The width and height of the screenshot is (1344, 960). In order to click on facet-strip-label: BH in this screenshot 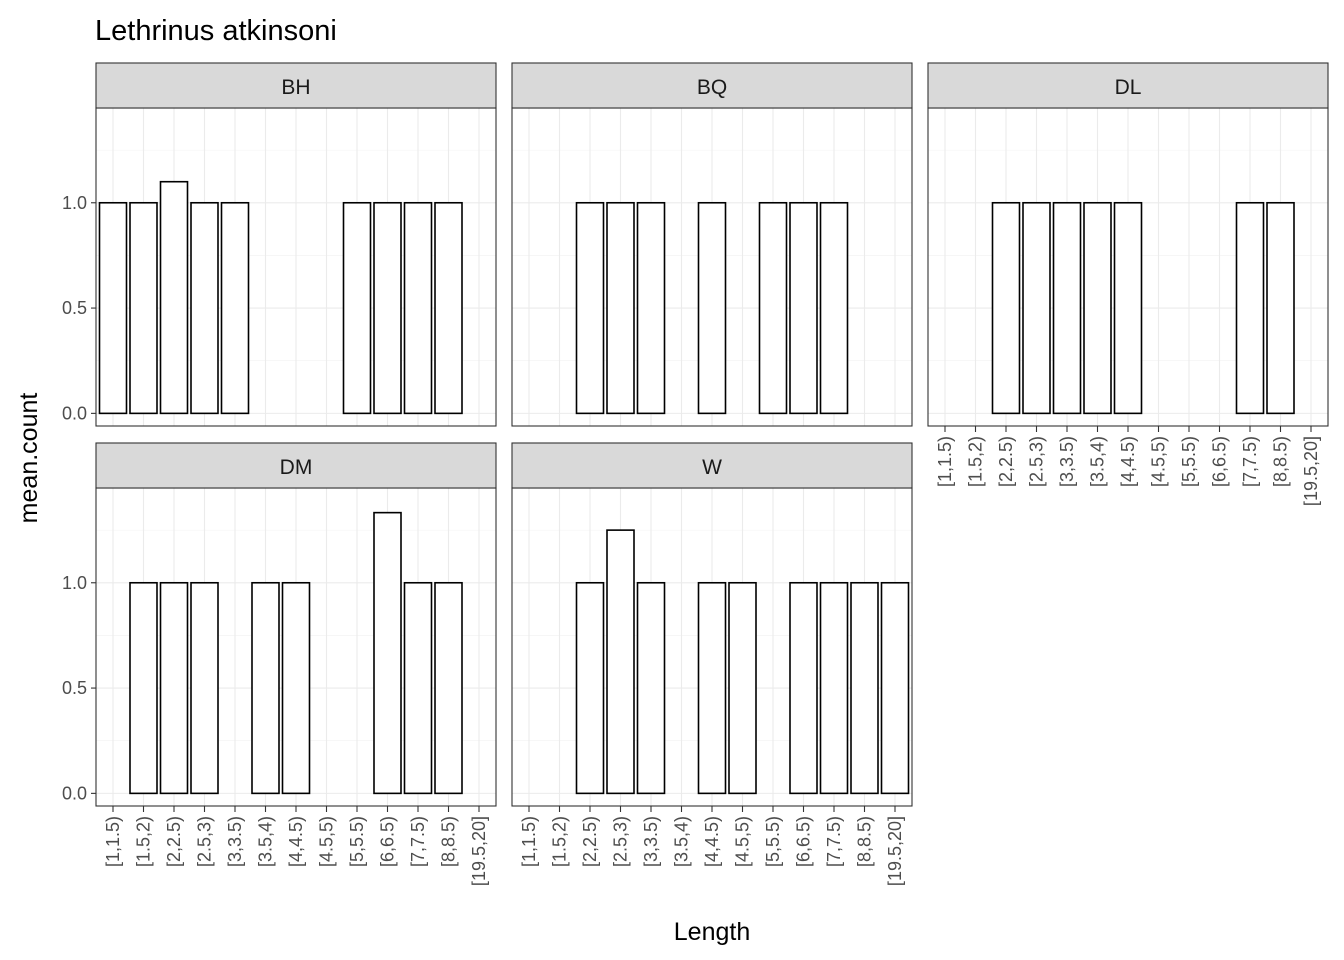, I will do `click(295, 87)`.